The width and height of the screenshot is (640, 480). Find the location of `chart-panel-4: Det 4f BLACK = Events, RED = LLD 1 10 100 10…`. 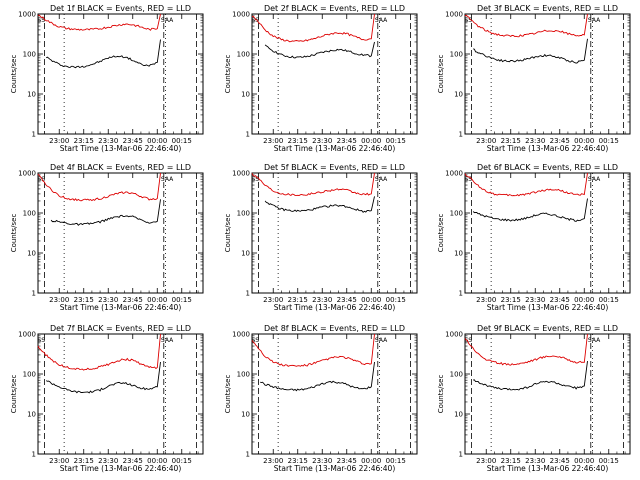

chart-panel-4: Det 4f BLACK = Events, RED = LLD 1 10 100 10… is located at coordinates (107, 237).